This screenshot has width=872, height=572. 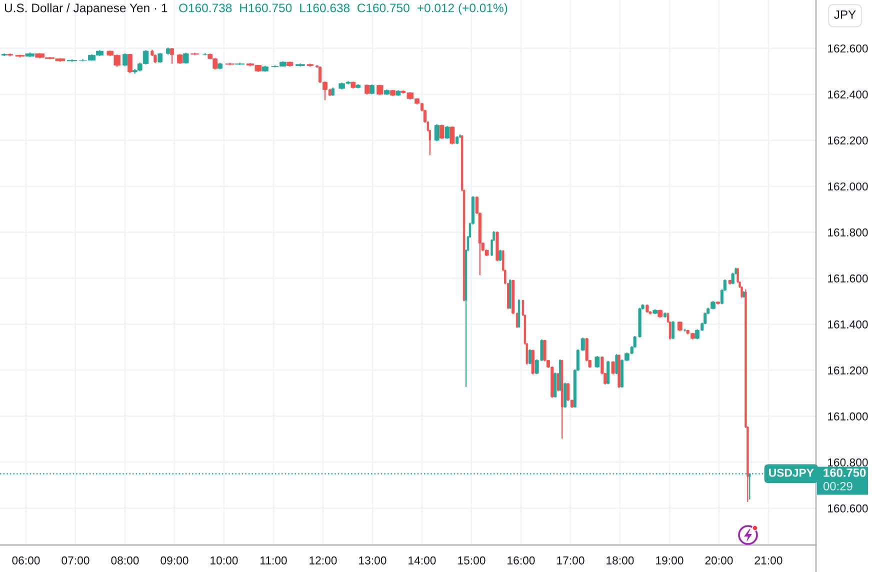 I want to click on x-tick-label: 12:00, so click(x=323, y=560).